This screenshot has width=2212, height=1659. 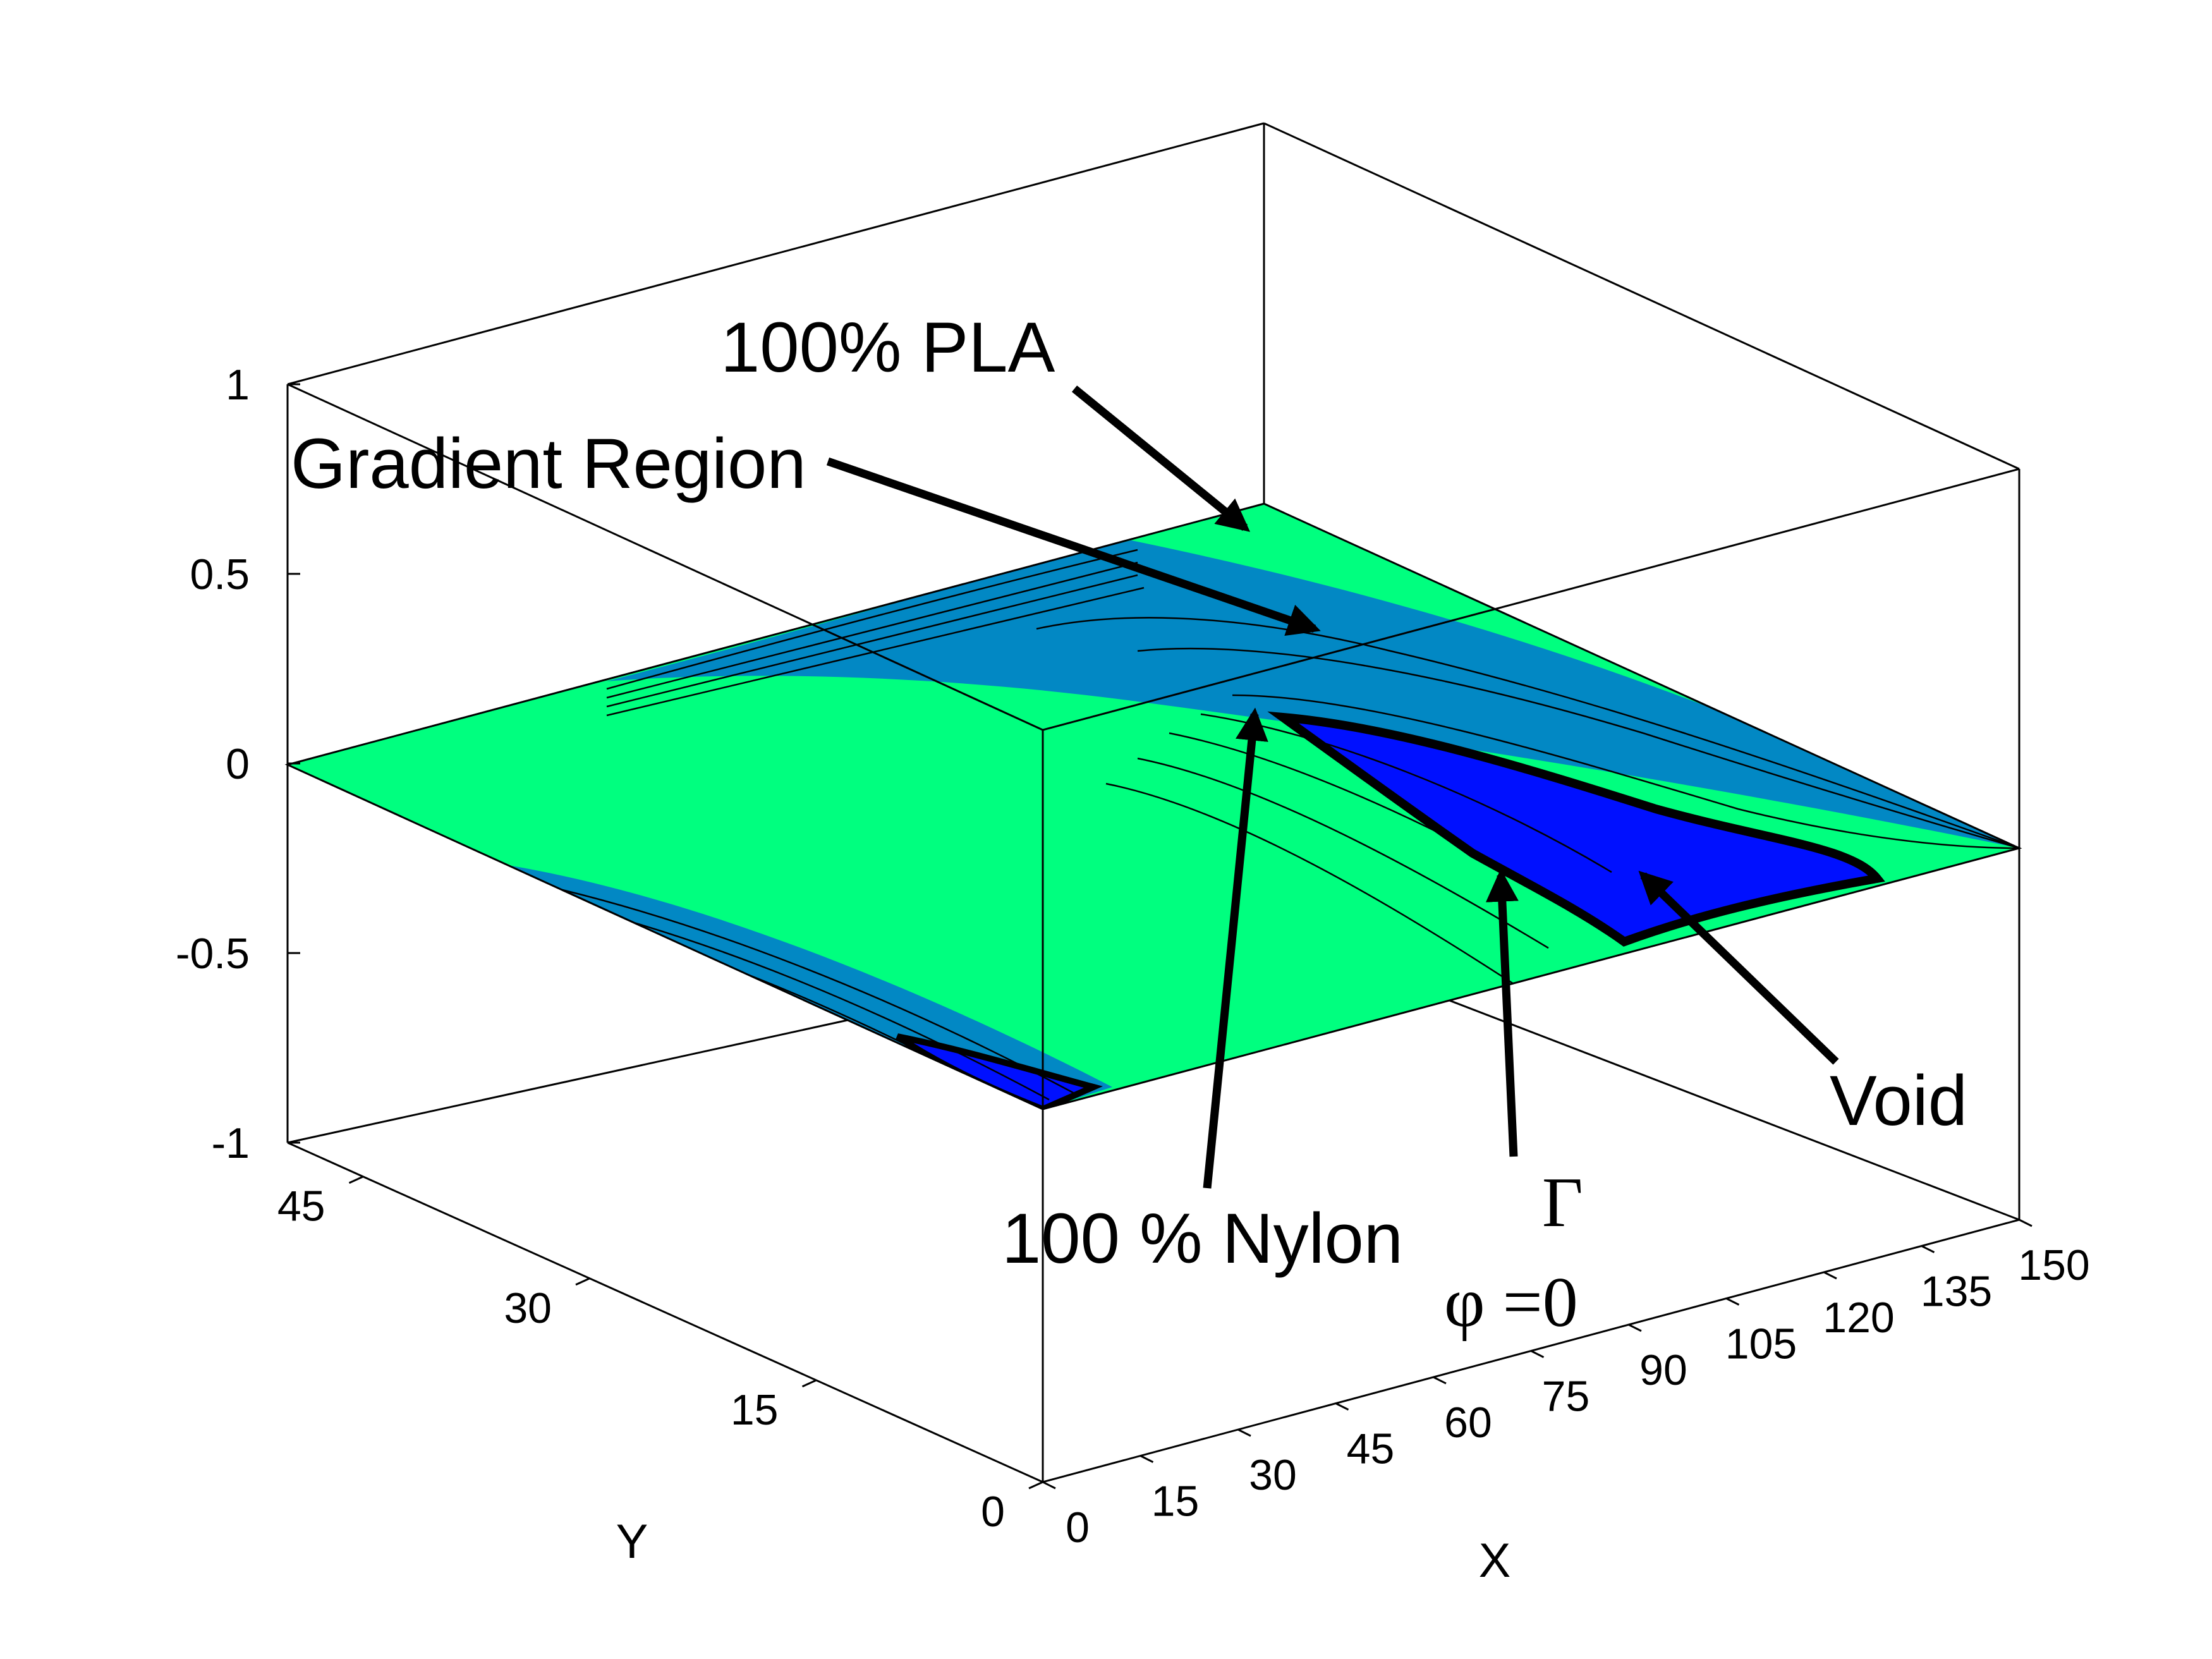 What do you see at coordinates (548, 463) in the screenshot?
I see `annotation-gradient: Gradient Region` at bounding box center [548, 463].